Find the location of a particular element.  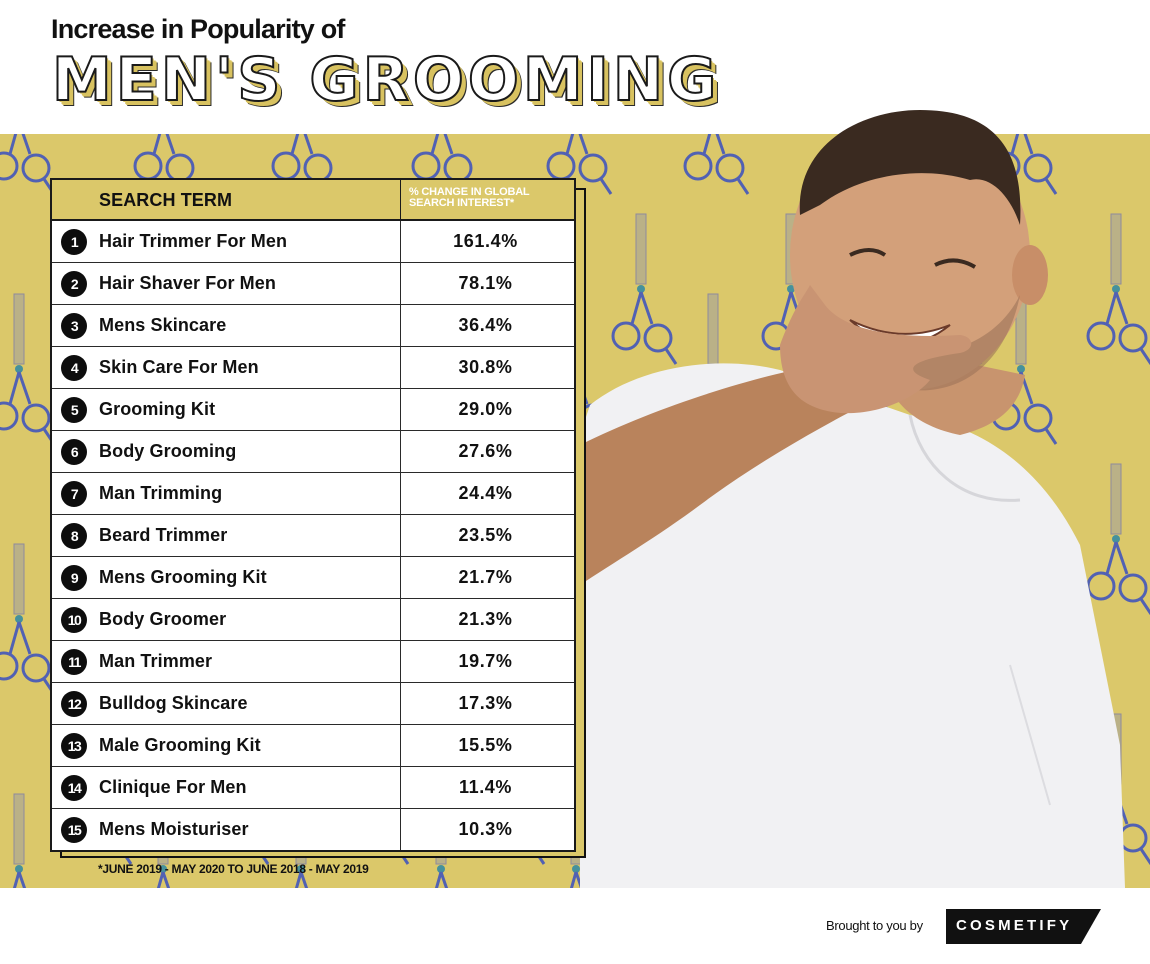

search-term-cell: 11 Man Trimmer is located at coordinates (226, 661).